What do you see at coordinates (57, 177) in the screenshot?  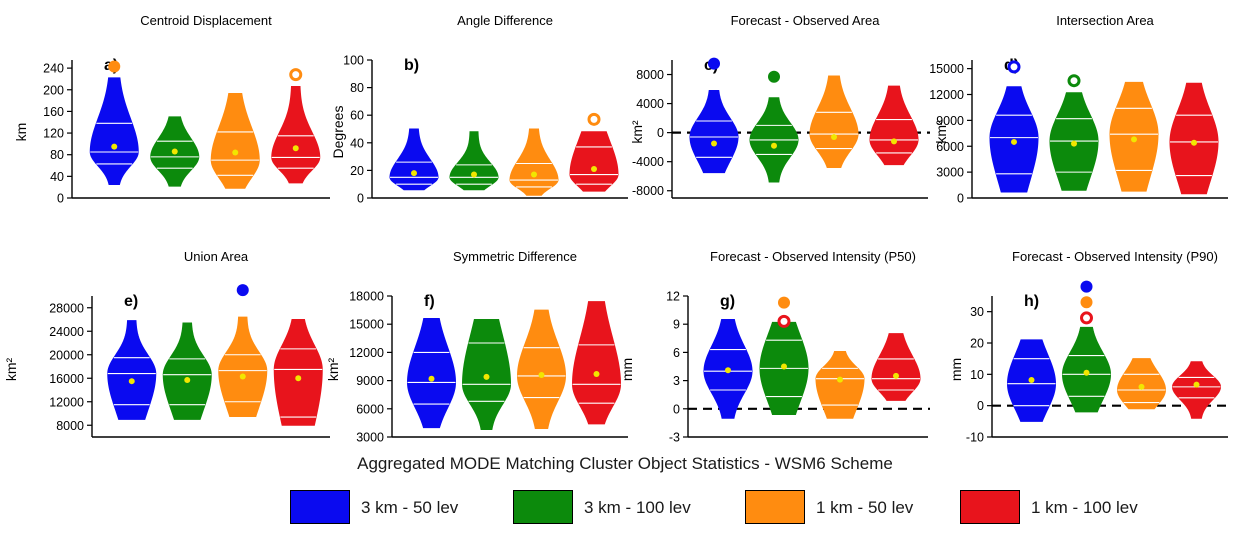 I see `y-tick-label: 40` at bounding box center [57, 177].